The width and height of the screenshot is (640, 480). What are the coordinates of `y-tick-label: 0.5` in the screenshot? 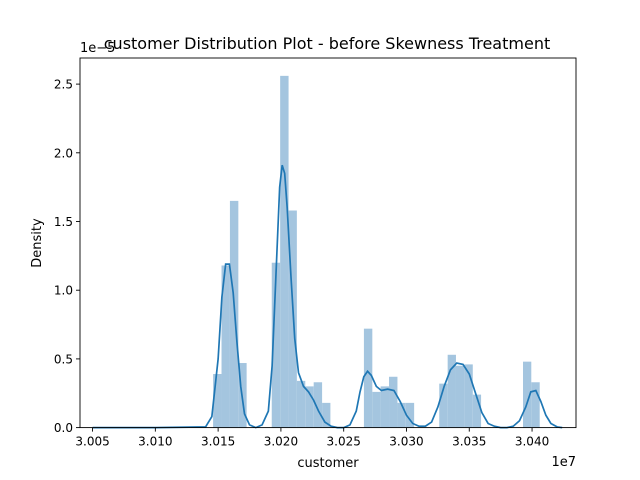 It's located at (63, 359).